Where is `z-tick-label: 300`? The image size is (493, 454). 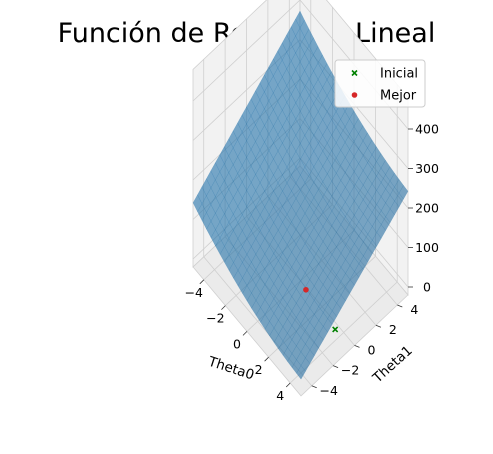 z-tick-label: 300 is located at coordinates (427, 168).